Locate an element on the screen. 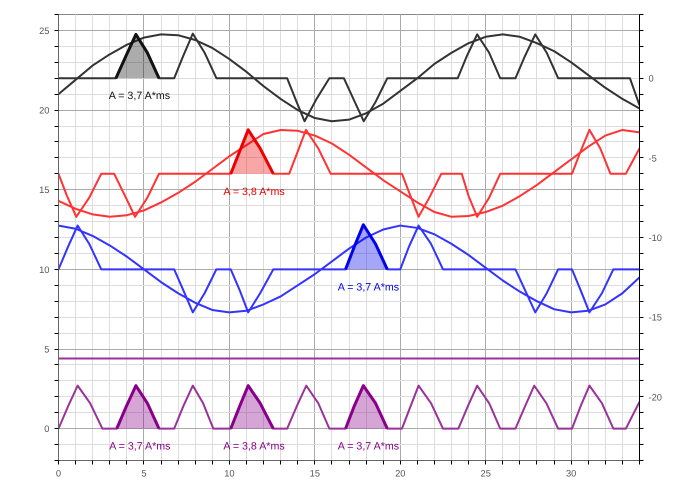  y-tick-label: 10 is located at coordinates (44, 269).